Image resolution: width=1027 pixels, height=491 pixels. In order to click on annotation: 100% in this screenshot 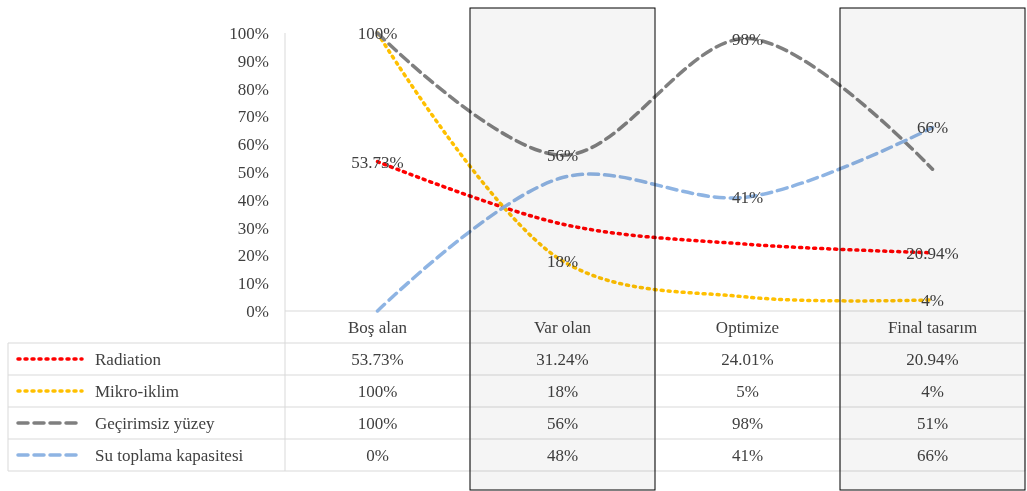, I will do `click(377, 33)`.